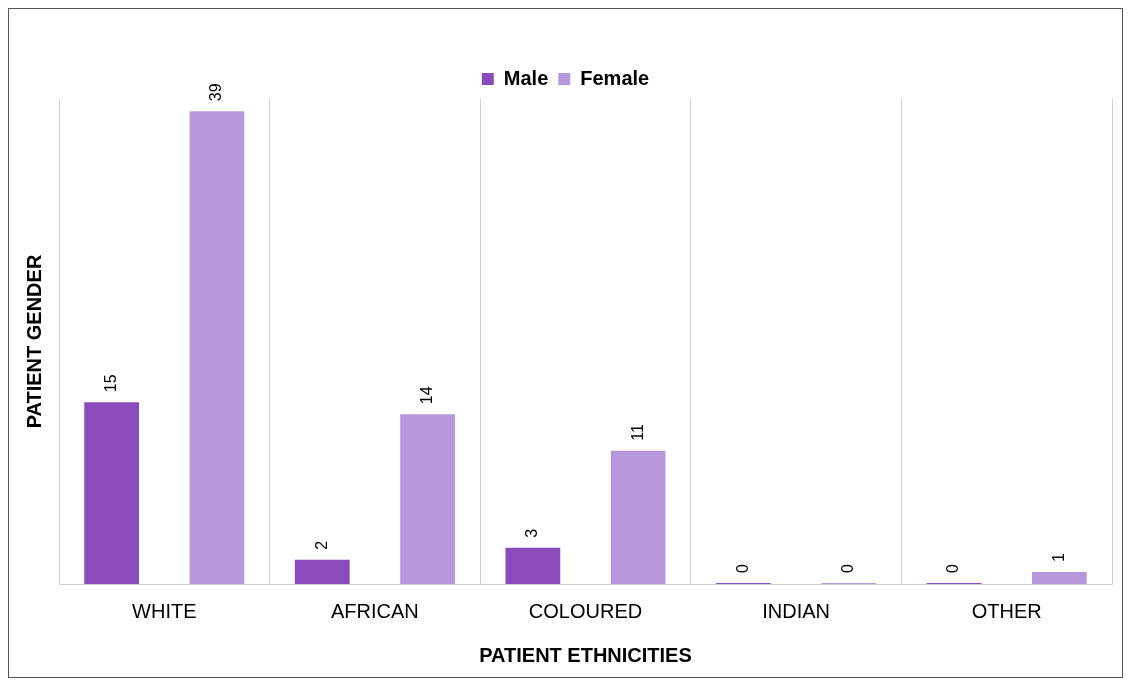 Image resolution: width=1131 pixels, height=686 pixels. I want to click on x-tick-label: INDIAN, so click(796, 610).